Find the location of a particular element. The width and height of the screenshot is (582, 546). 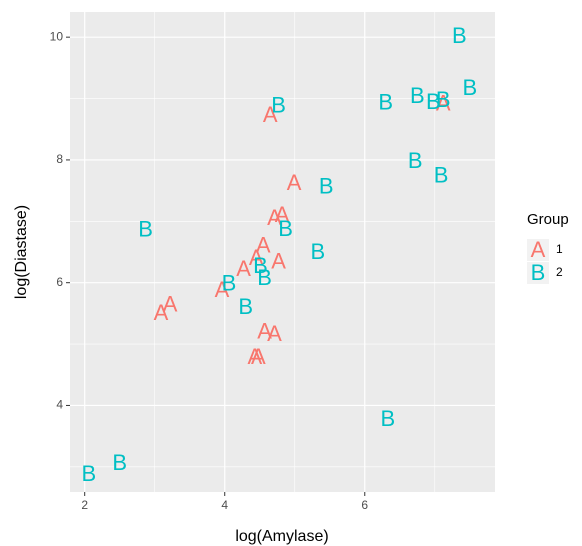

y-tick-label: 8 is located at coordinates (59, 159).